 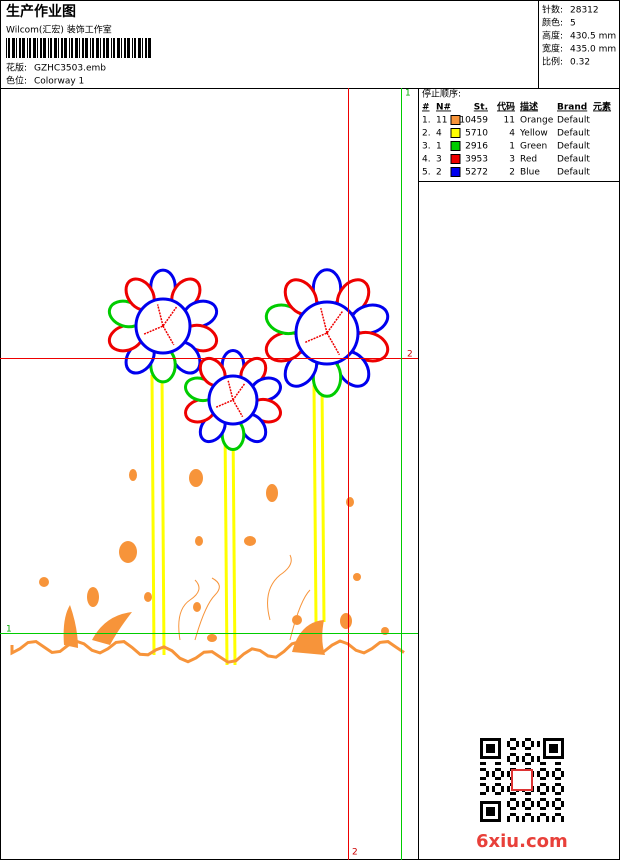 What do you see at coordinates (426, 173) in the screenshot?
I see `seq: 5.` at bounding box center [426, 173].